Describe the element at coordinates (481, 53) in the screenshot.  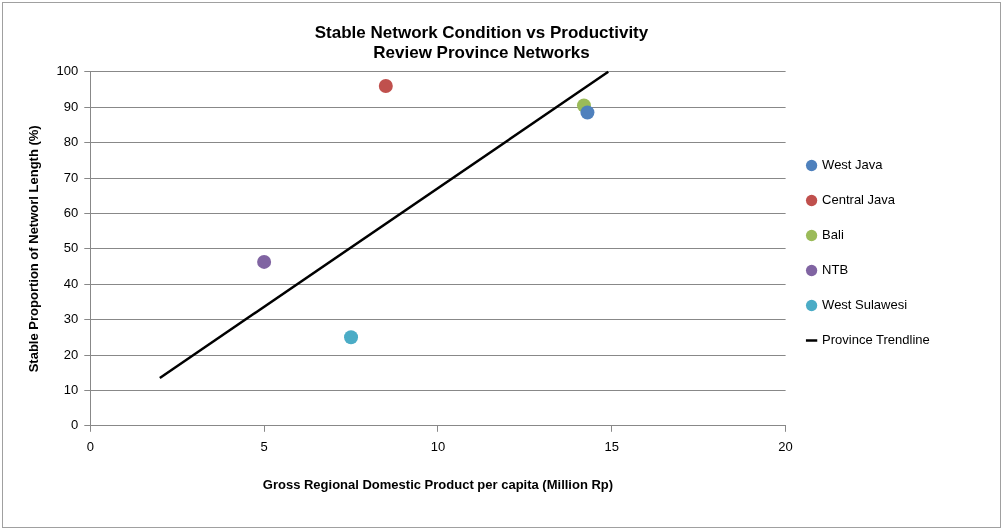
I see `chart-subtitle: Review Province Networks` at that location.